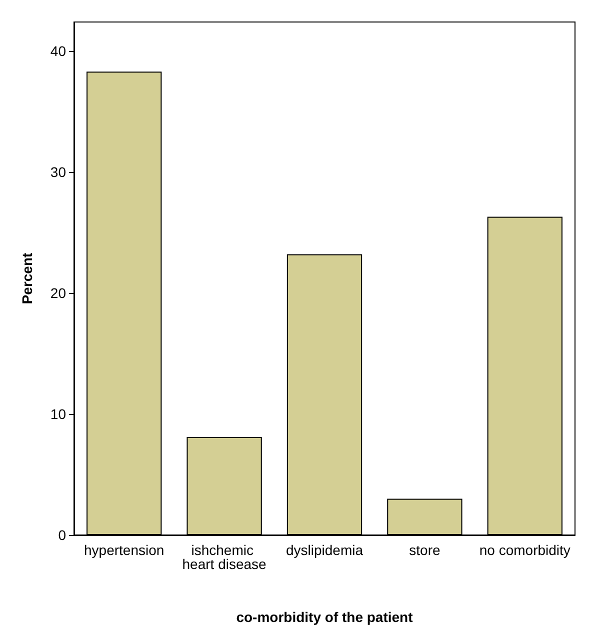 Image resolution: width=601 pixels, height=643 pixels. Describe the element at coordinates (524, 550) in the screenshot. I see `x-tick-label: no comorbidity` at that location.